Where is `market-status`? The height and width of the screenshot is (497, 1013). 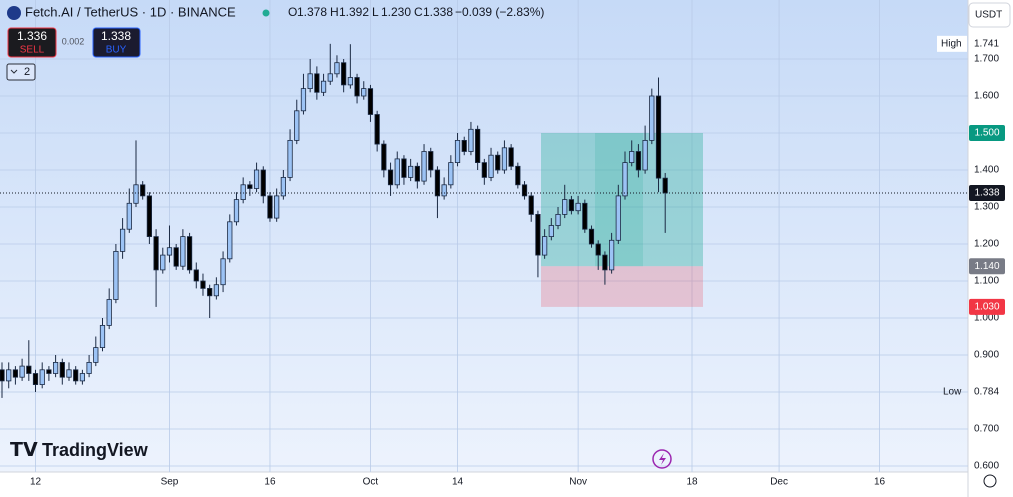 market-status is located at coordinates (266, 13).